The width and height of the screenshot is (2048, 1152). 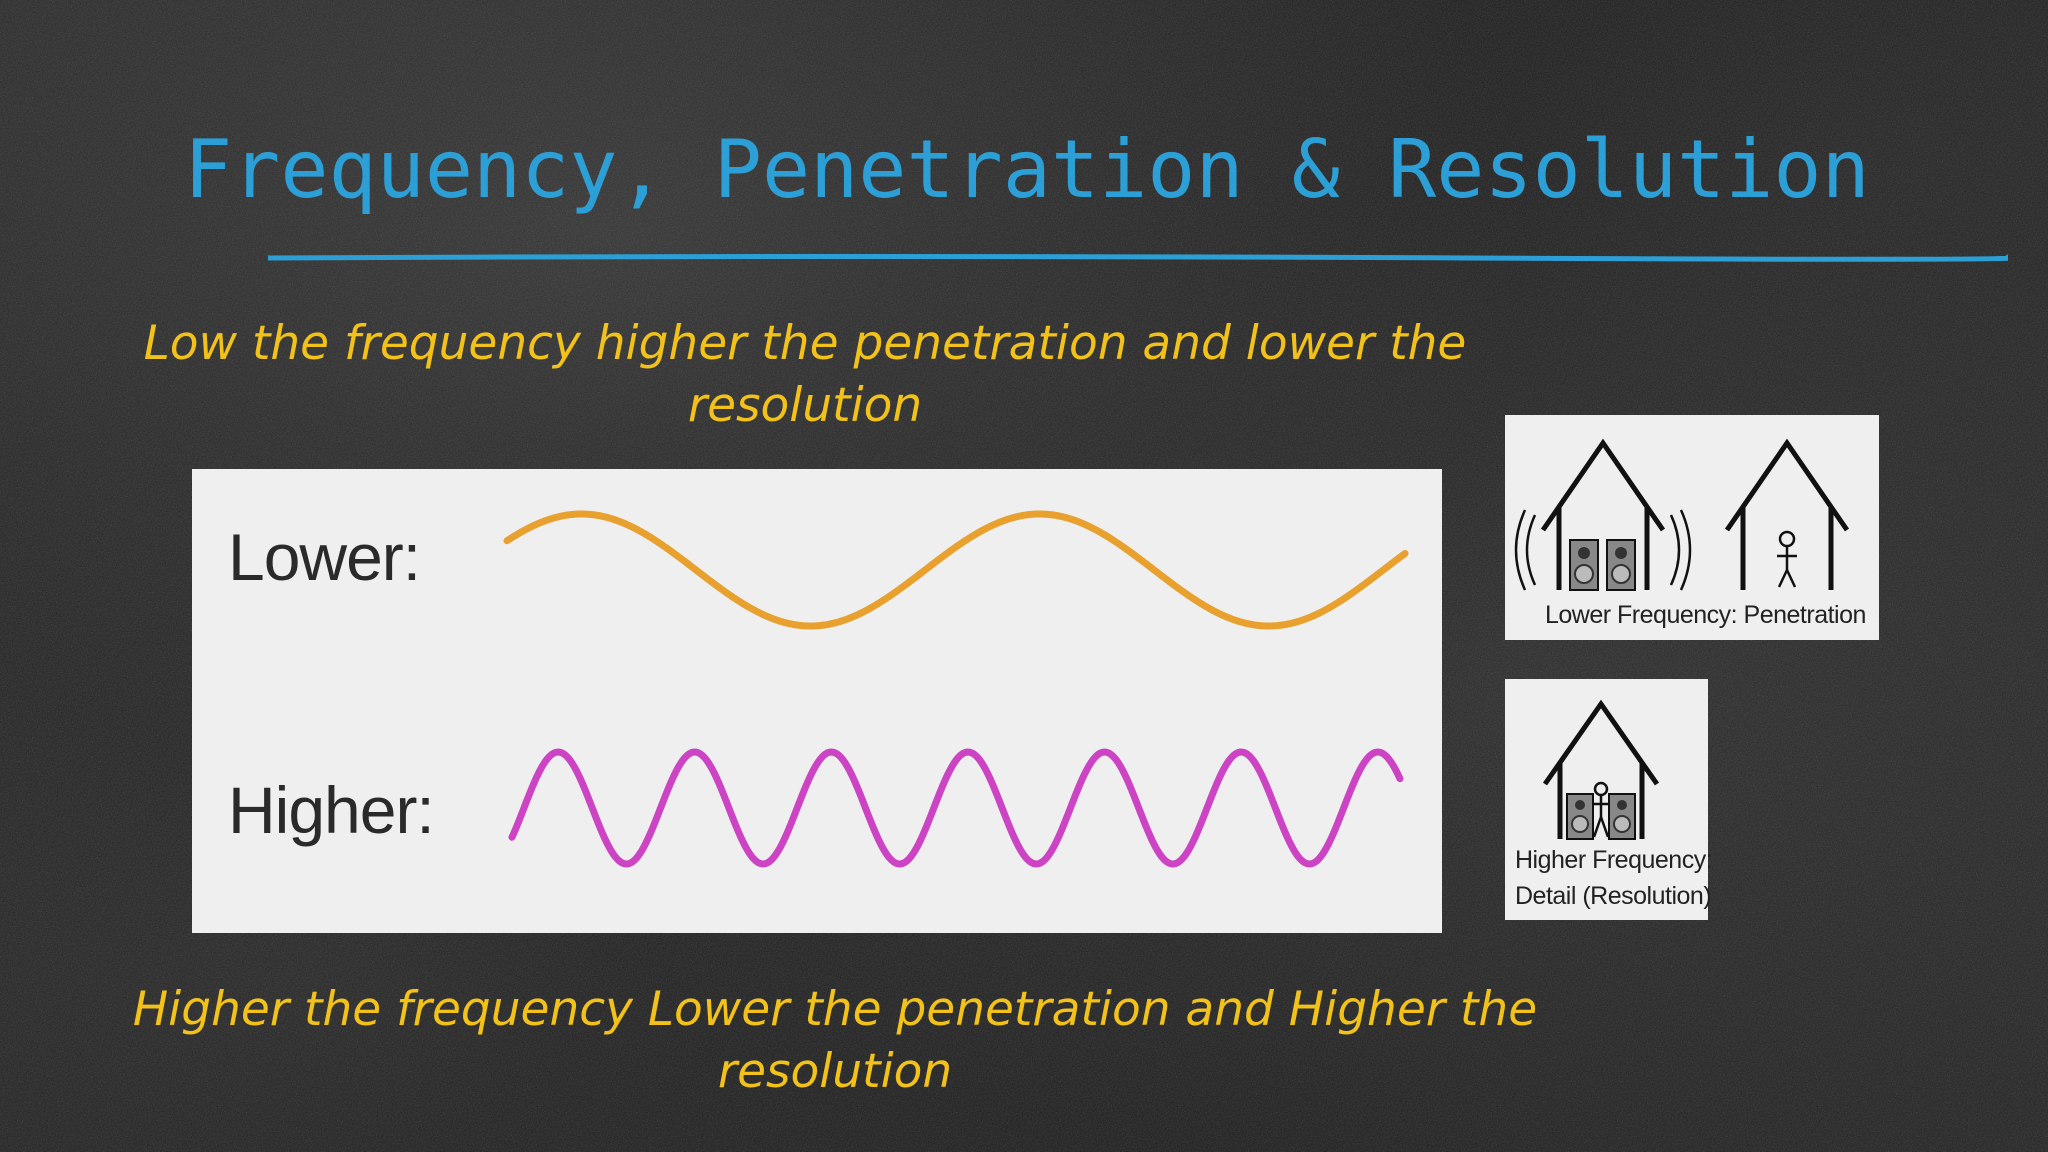 I want to click on lower-frequency-wave, so click(x=956, y=570).